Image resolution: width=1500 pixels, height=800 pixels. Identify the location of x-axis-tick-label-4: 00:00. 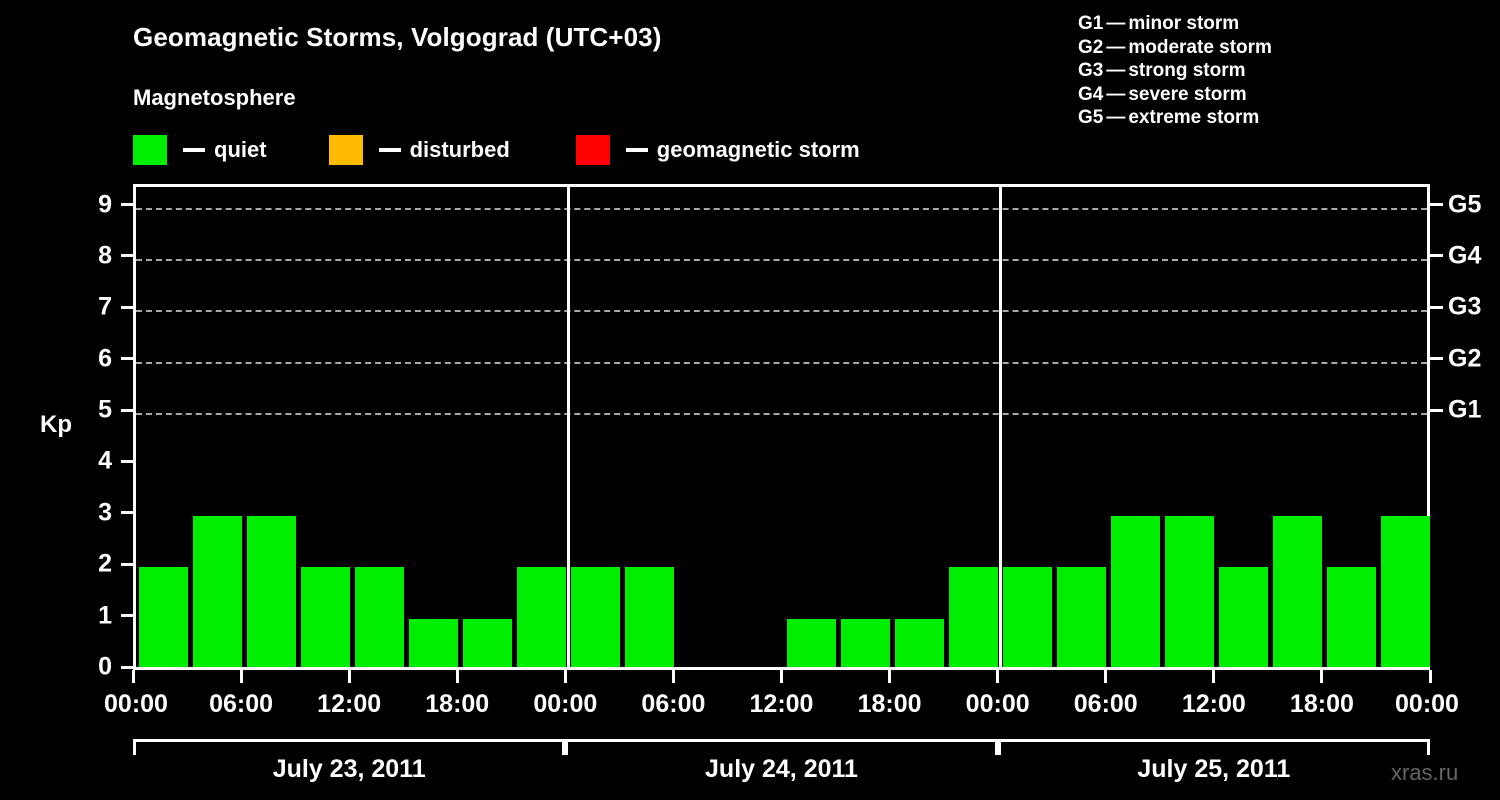
(565, 704).